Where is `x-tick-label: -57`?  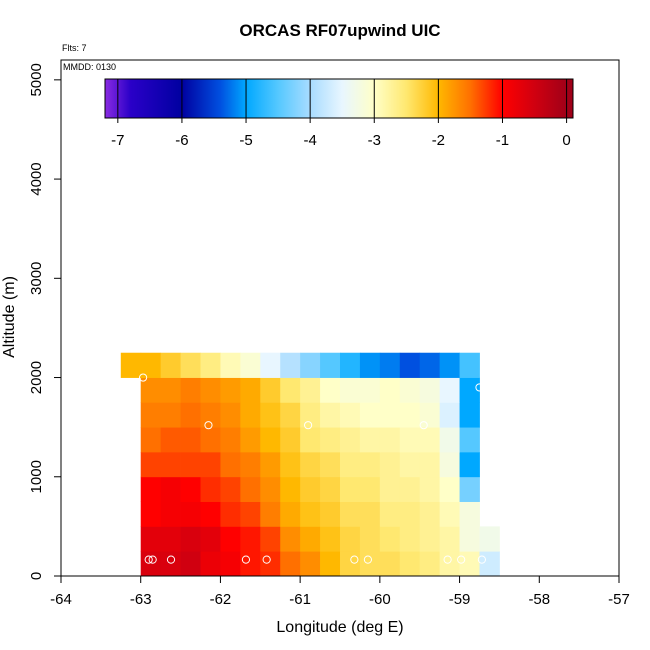
x-tick-label: -57 is located at coordinates (619, 599).